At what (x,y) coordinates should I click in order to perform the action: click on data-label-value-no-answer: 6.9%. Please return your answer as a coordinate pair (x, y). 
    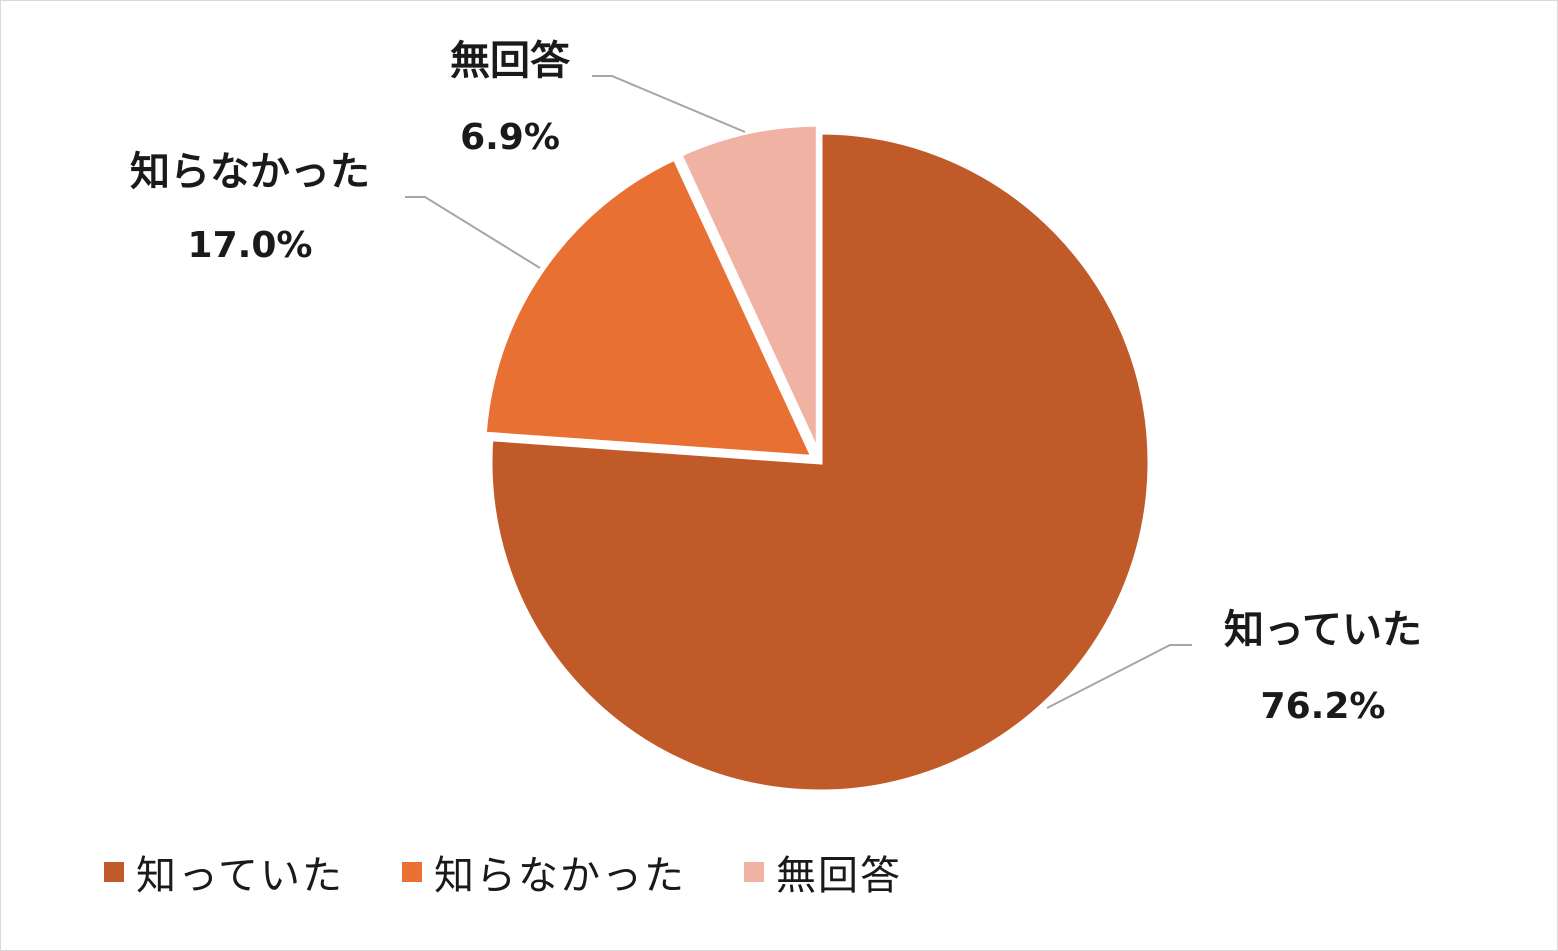
    Looking at the image, I should click on (510, 137).